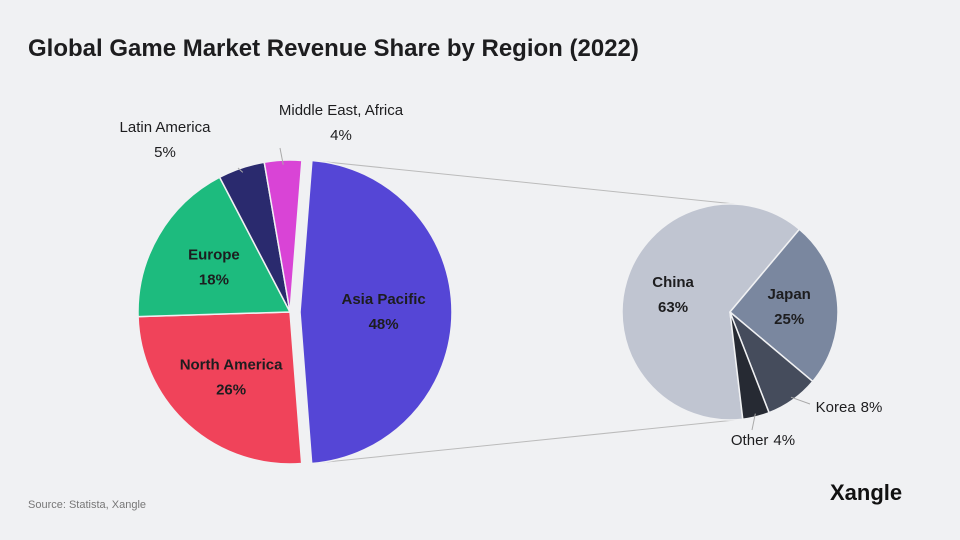 This screenshot has width=960, height=540. I want to click on slice-label: Korea 8%, so click(849, 407).